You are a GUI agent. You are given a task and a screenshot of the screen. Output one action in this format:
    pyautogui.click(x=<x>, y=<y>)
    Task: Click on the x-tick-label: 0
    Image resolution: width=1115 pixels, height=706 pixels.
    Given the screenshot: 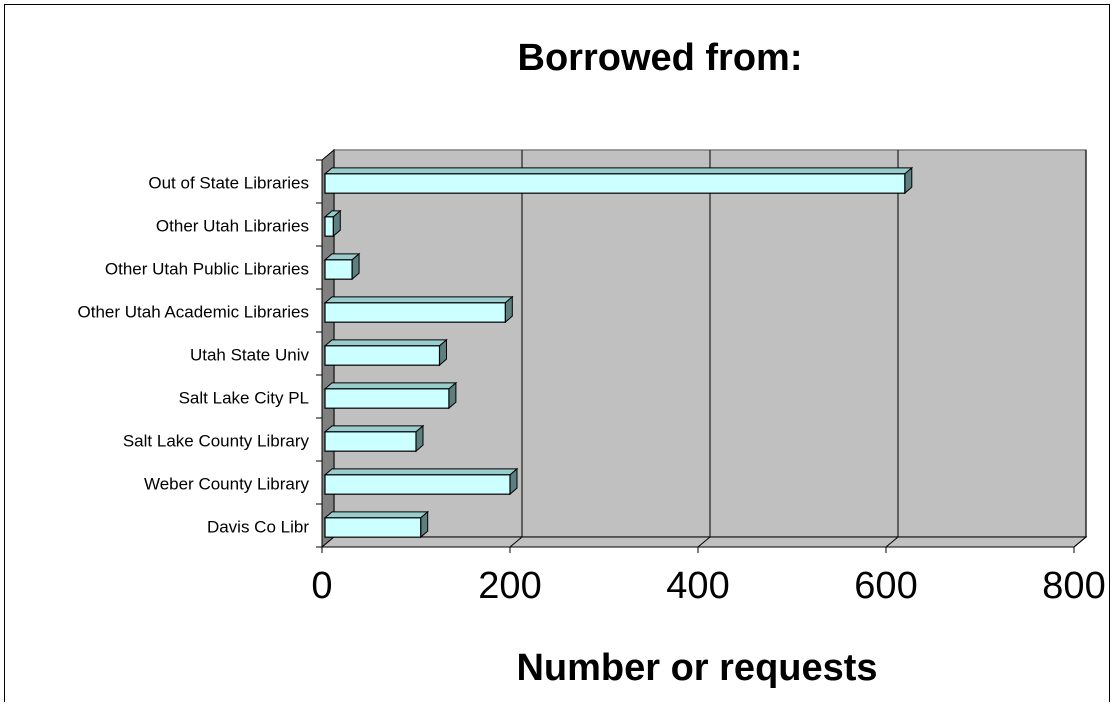 What is the action you would take?
    pyautogui.click(x=321, y=586)
    